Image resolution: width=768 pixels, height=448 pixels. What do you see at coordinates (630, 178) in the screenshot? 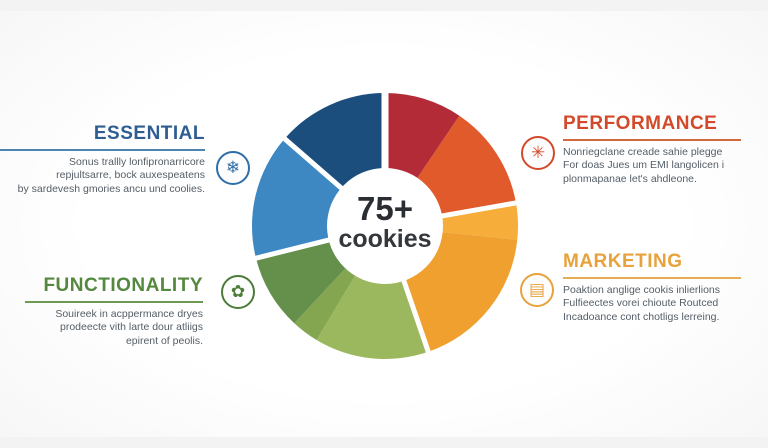
I see `performance-text-line: plonmapanae let's ahdleone.` at bounding box center [630, 178].